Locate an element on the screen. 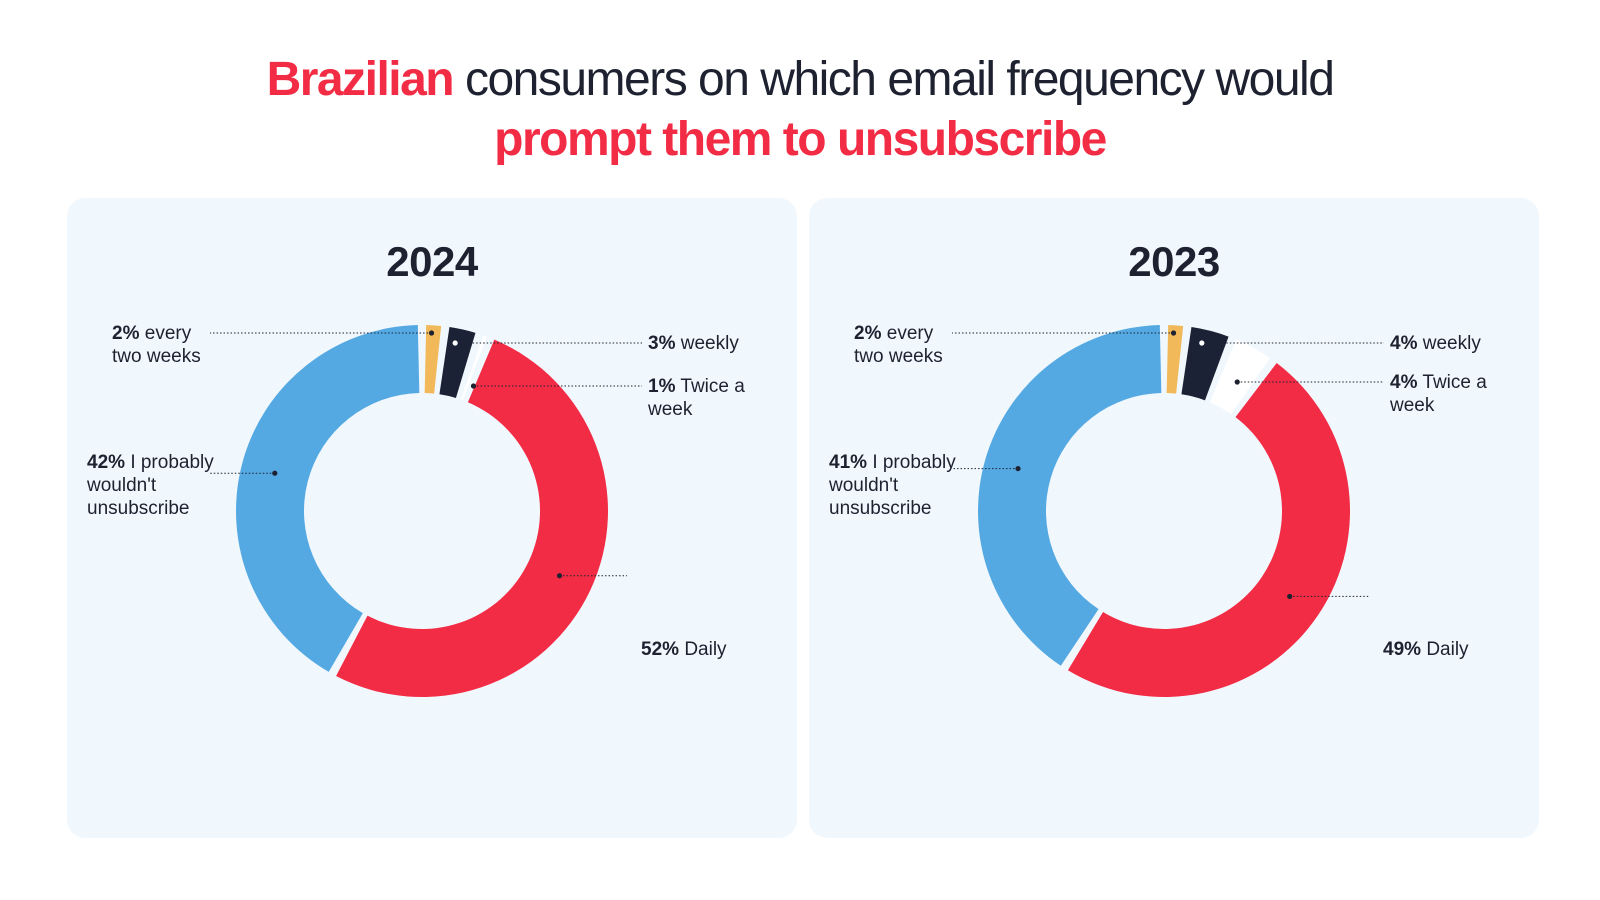 The image size is (1600, 900). label-twice-a-week: 1% Twice a week is located at coordinates (696, 398).